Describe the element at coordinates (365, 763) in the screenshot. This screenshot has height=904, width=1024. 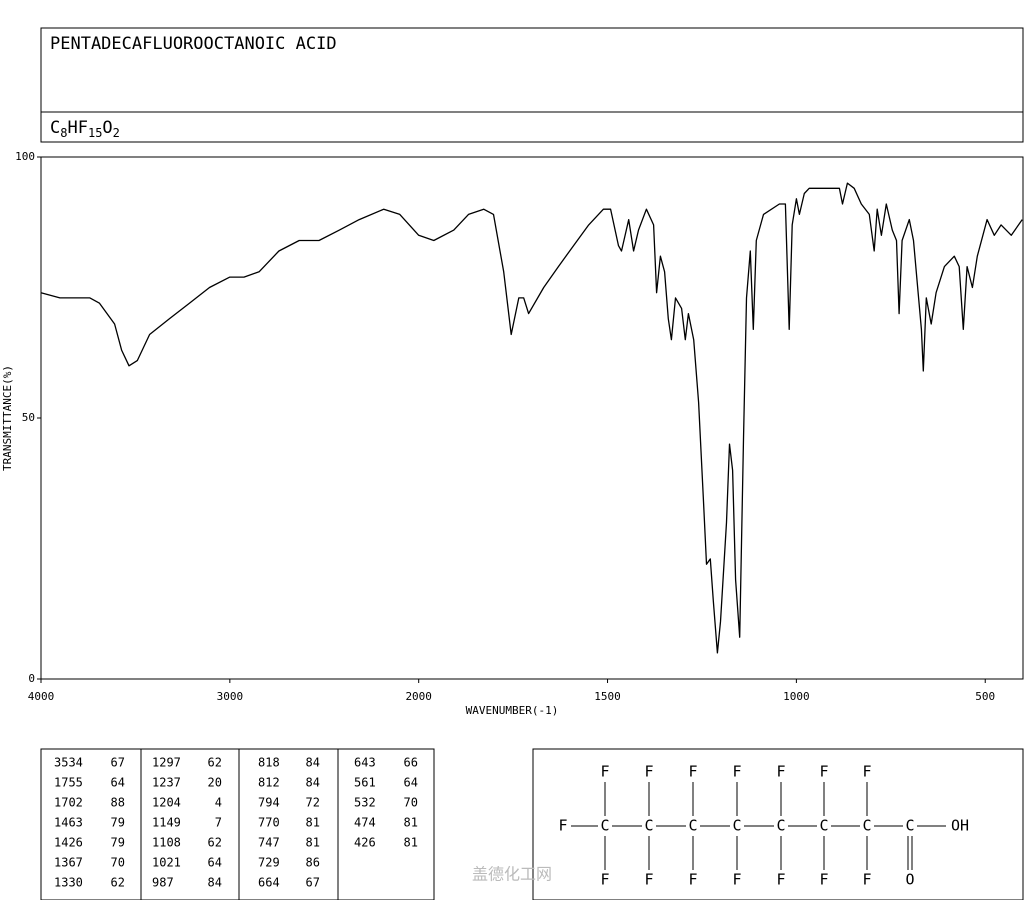
I see `peak-wavenumber: 643` at that location.